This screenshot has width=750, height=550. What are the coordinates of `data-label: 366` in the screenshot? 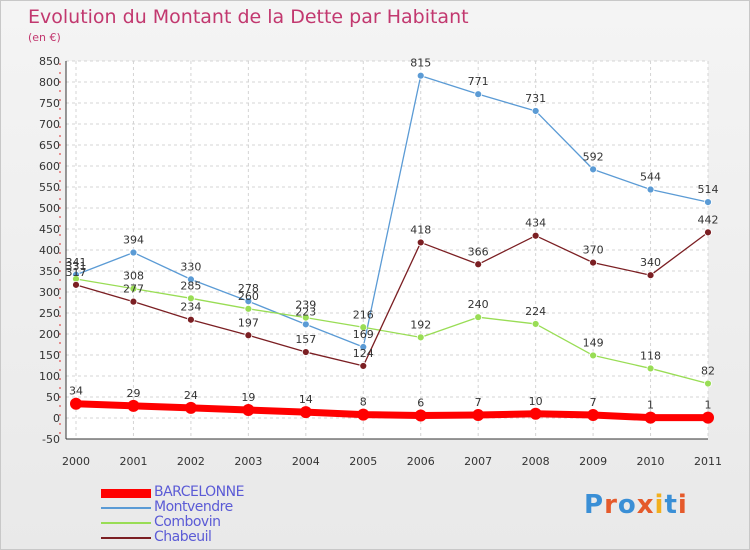 It's located at (478, 251).